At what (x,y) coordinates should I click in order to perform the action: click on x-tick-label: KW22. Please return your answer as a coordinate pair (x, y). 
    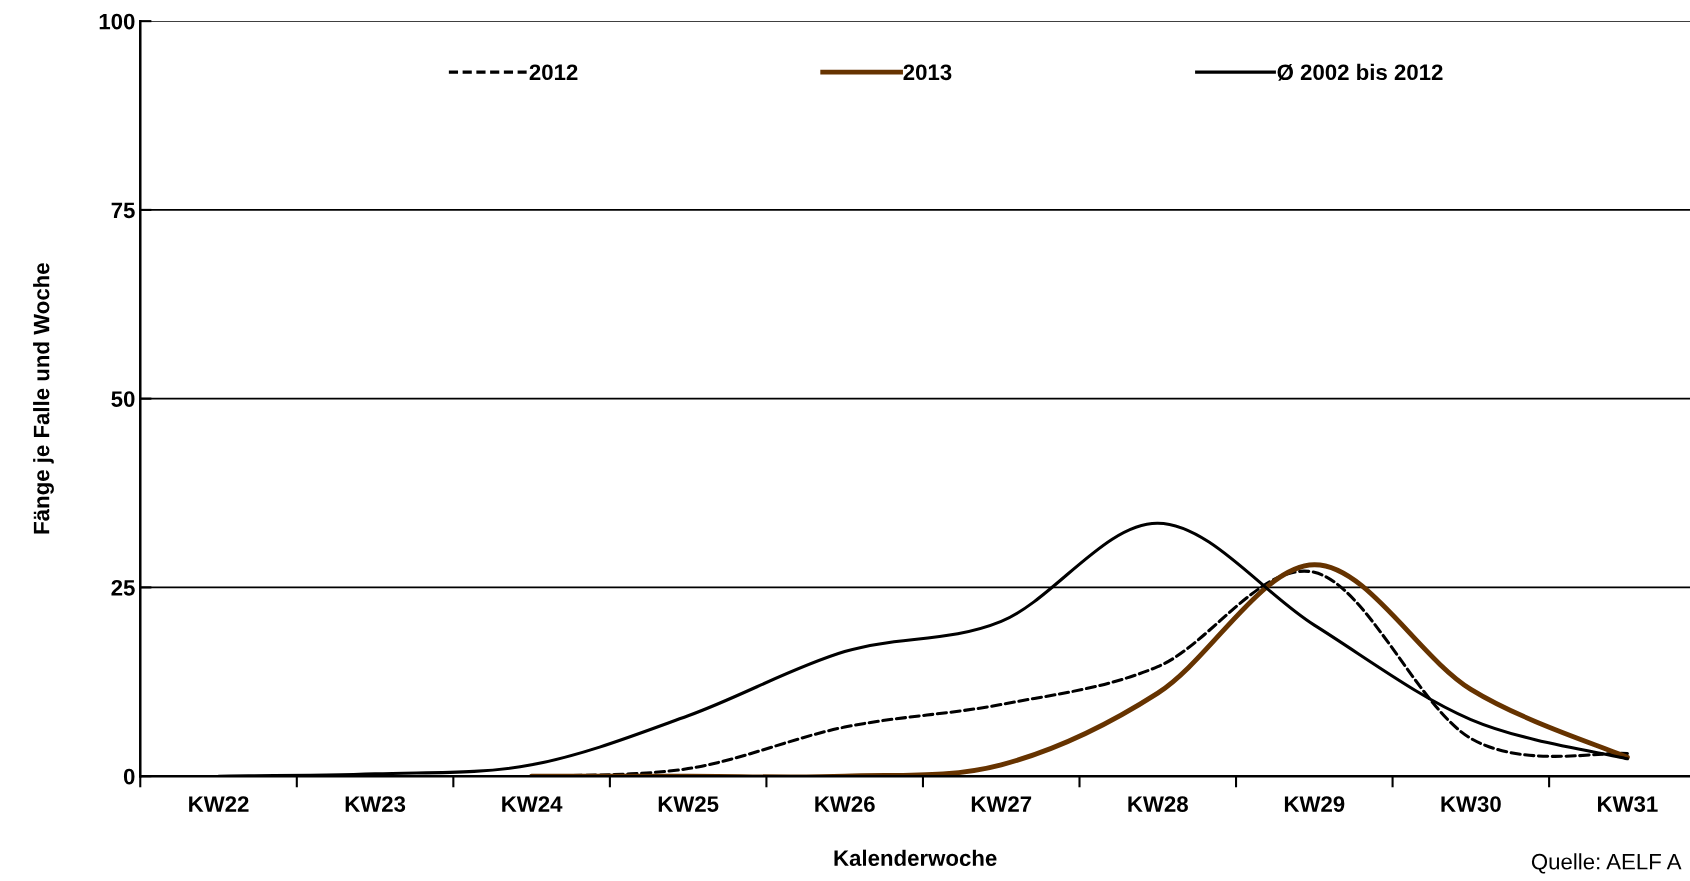
    Looking at the image, I should click on (219, 804).